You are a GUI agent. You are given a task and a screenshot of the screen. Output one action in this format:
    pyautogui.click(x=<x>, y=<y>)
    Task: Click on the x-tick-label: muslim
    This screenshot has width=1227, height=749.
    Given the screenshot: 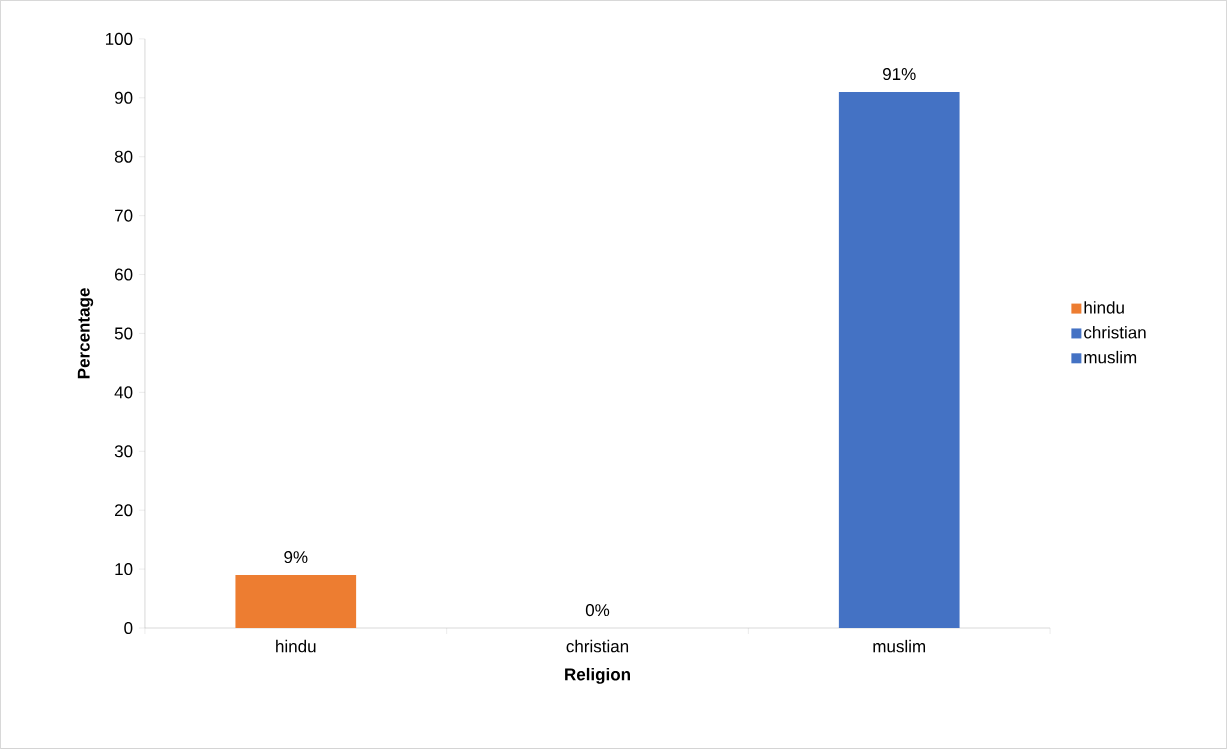 What is the action you would take?
    pyautogui.click(x=899, y=646)
    